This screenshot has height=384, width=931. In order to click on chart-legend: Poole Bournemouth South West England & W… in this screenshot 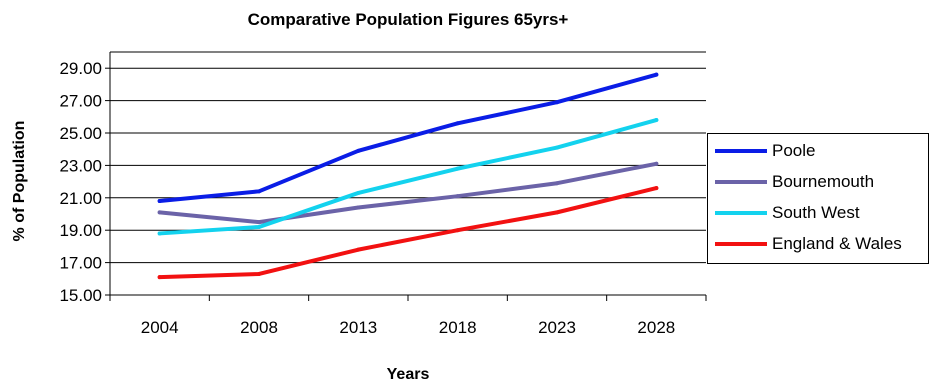, I will do `click(818, 198)`.